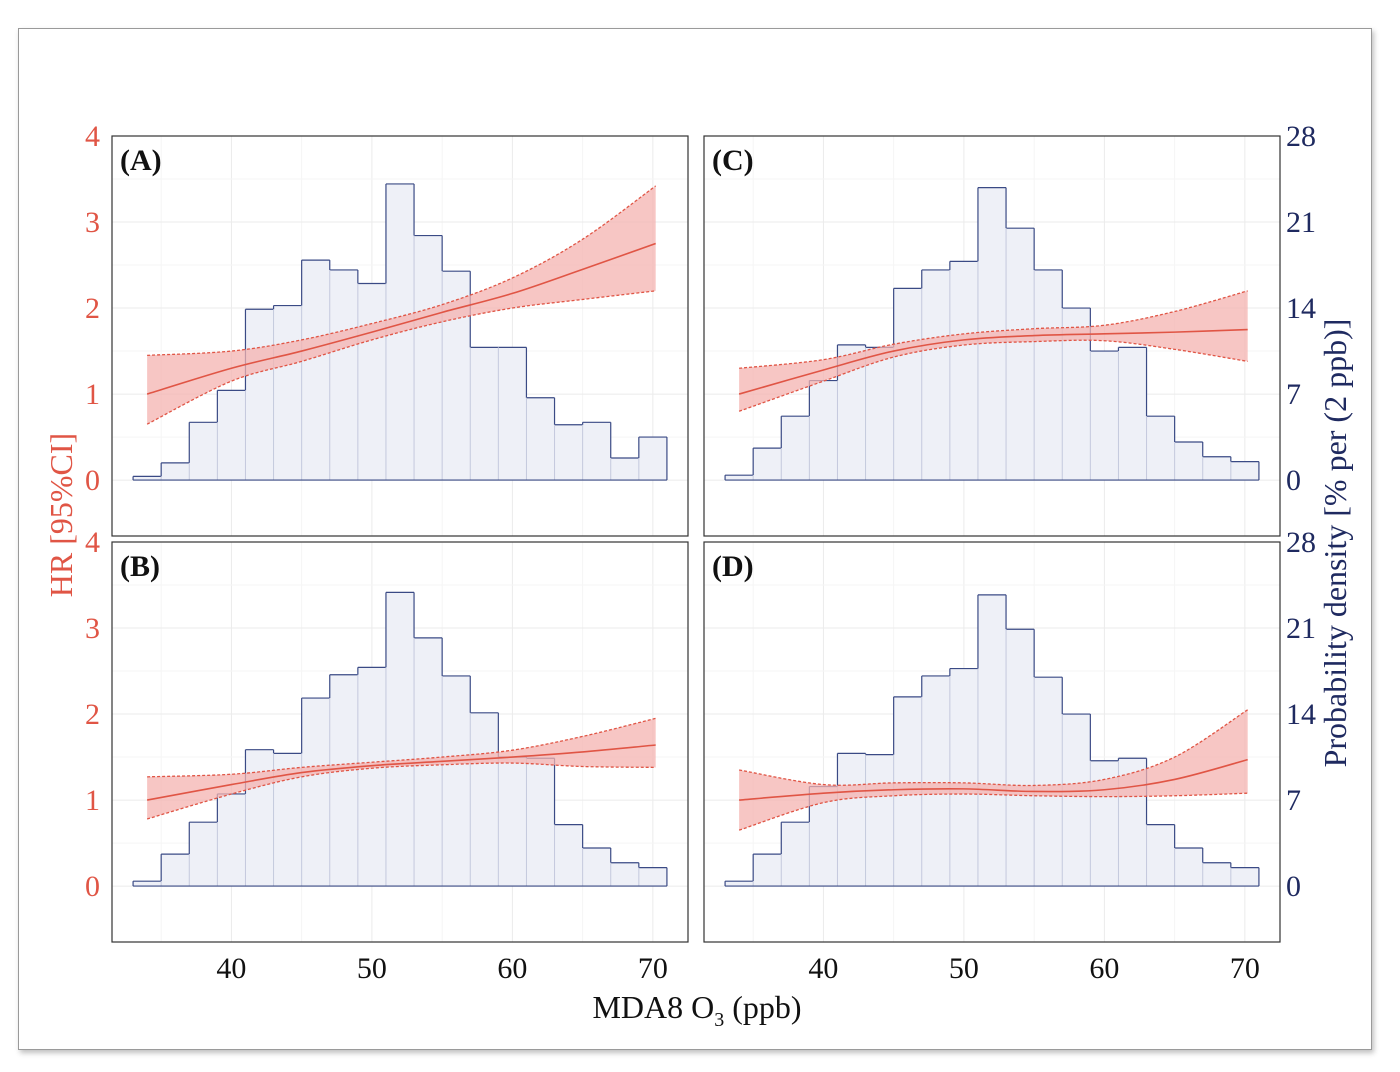 Image resolution: width=1400 pixels, height=1072 pixels. Describe the element at coordinates (92, 886) in the screenshot. I see `y-tick-label-left: 0` at that location.